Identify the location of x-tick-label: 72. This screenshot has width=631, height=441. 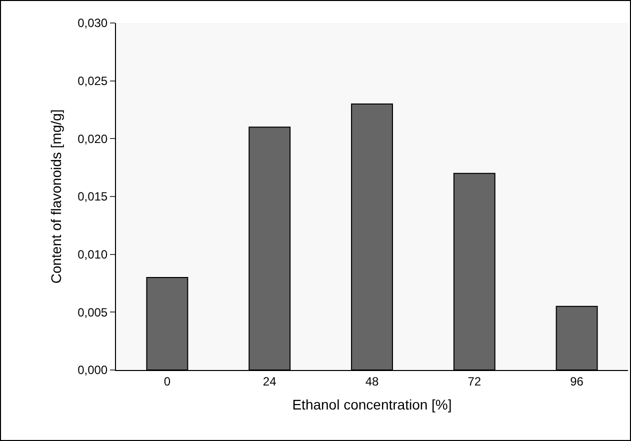
(475, 381).